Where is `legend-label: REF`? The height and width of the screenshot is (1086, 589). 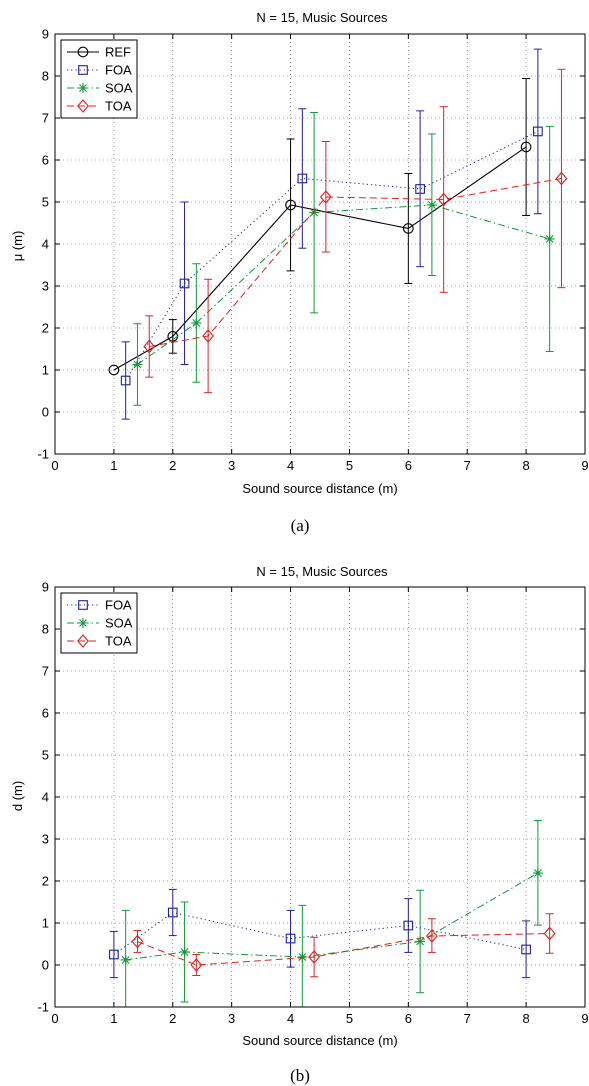 legend-label: REF is located at coordinates (118, 52).